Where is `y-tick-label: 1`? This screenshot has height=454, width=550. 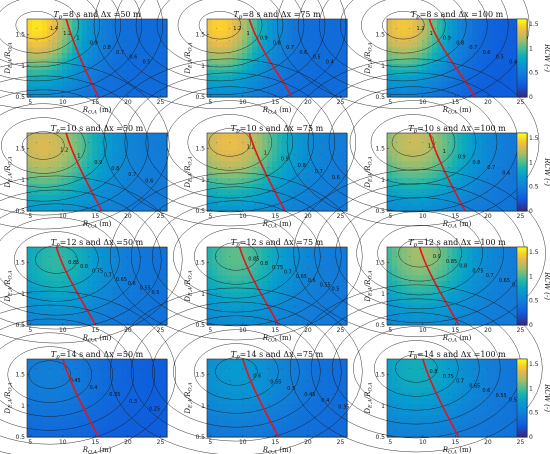 y-tick-label: 1 is located at coordinates (23, 66).